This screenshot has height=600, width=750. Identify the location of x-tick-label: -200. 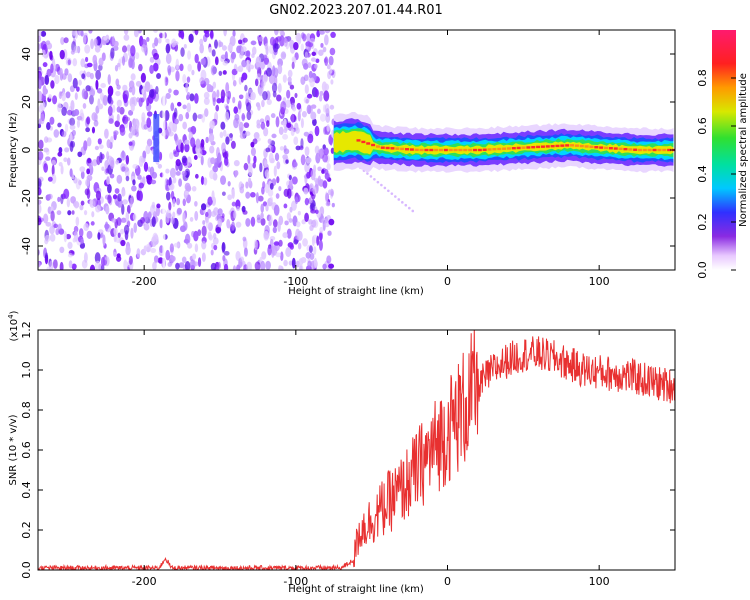
(144, 281).